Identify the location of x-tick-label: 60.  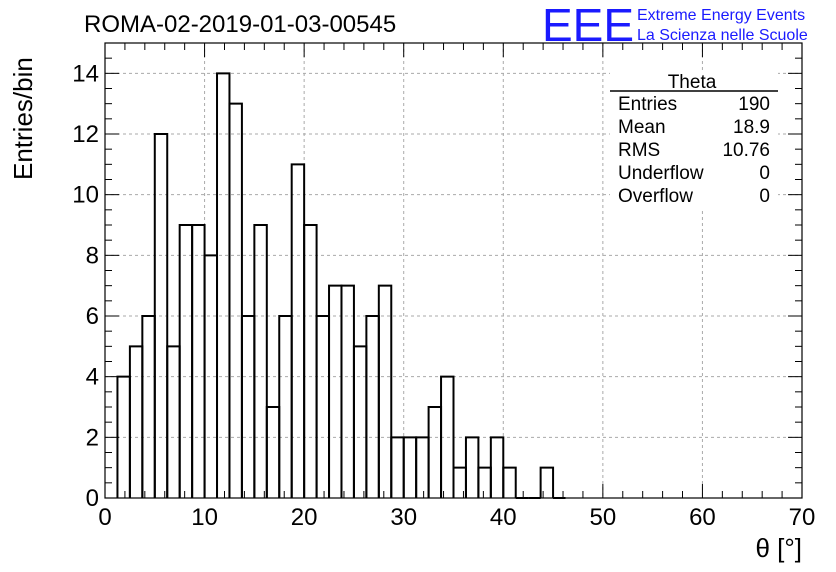
(702, 517).